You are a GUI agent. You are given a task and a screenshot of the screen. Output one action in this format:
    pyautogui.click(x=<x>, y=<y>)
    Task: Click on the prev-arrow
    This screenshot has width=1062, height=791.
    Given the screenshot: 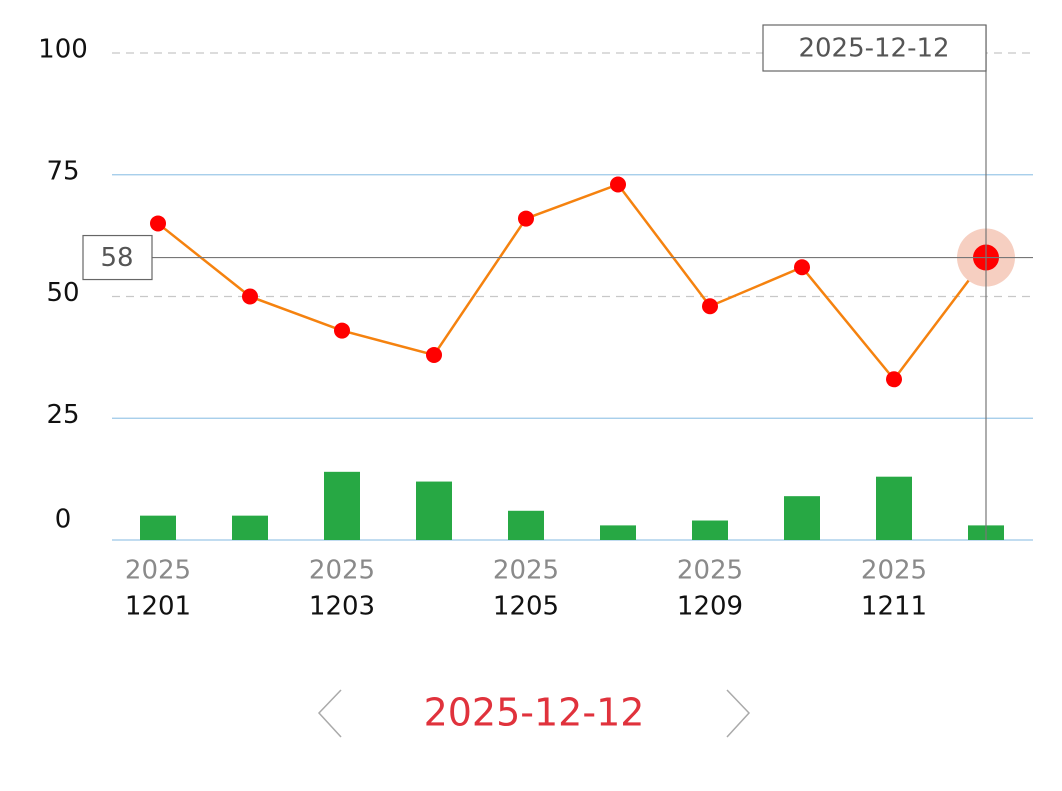 What is the action you would take?
    pyautogui.click(x=329, y=713)
    